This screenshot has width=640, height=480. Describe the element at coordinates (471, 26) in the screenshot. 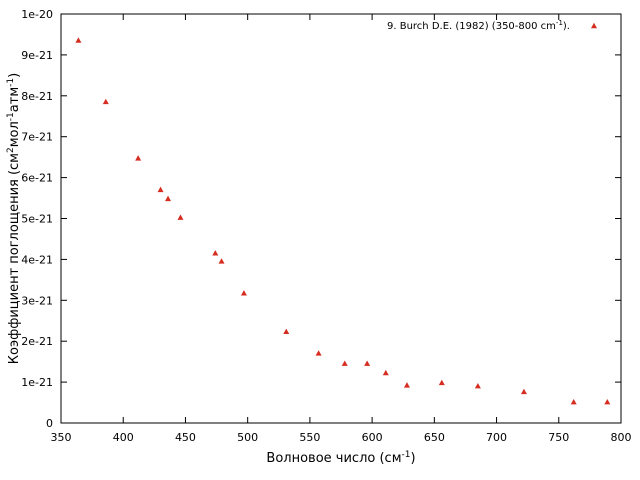

I see `legend-label-main: 9. Burch D.E. (1982) (350-800 cm` at that location.